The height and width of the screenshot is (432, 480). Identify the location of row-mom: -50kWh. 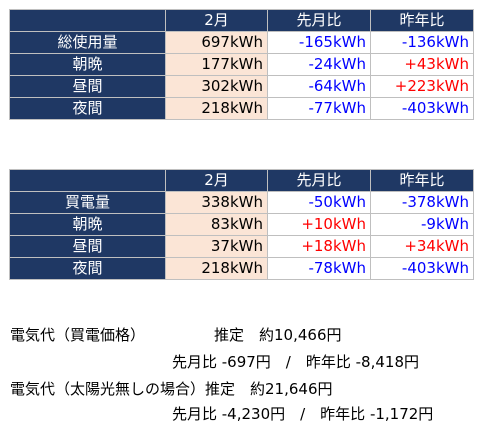
(319, 202).